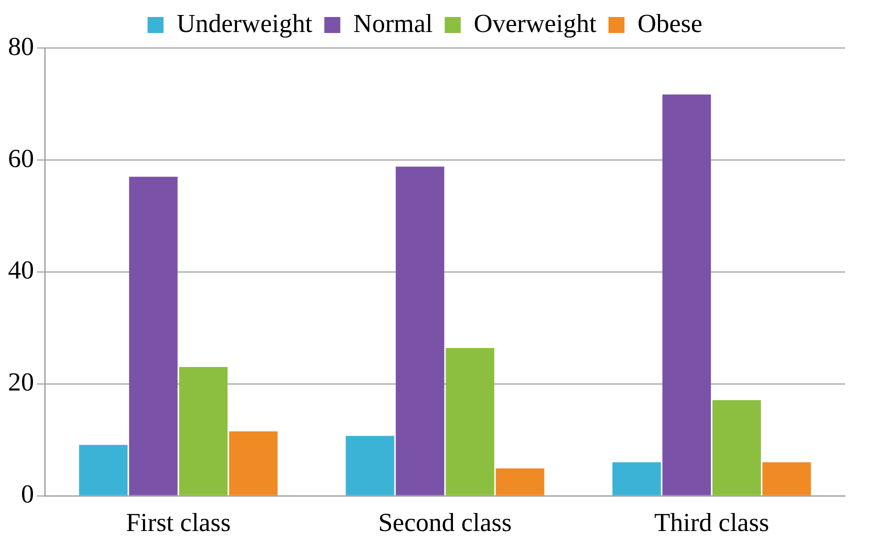 This screenshot has height=548, width=870. I want to click on legend-label: Normal, so click(393, 23).